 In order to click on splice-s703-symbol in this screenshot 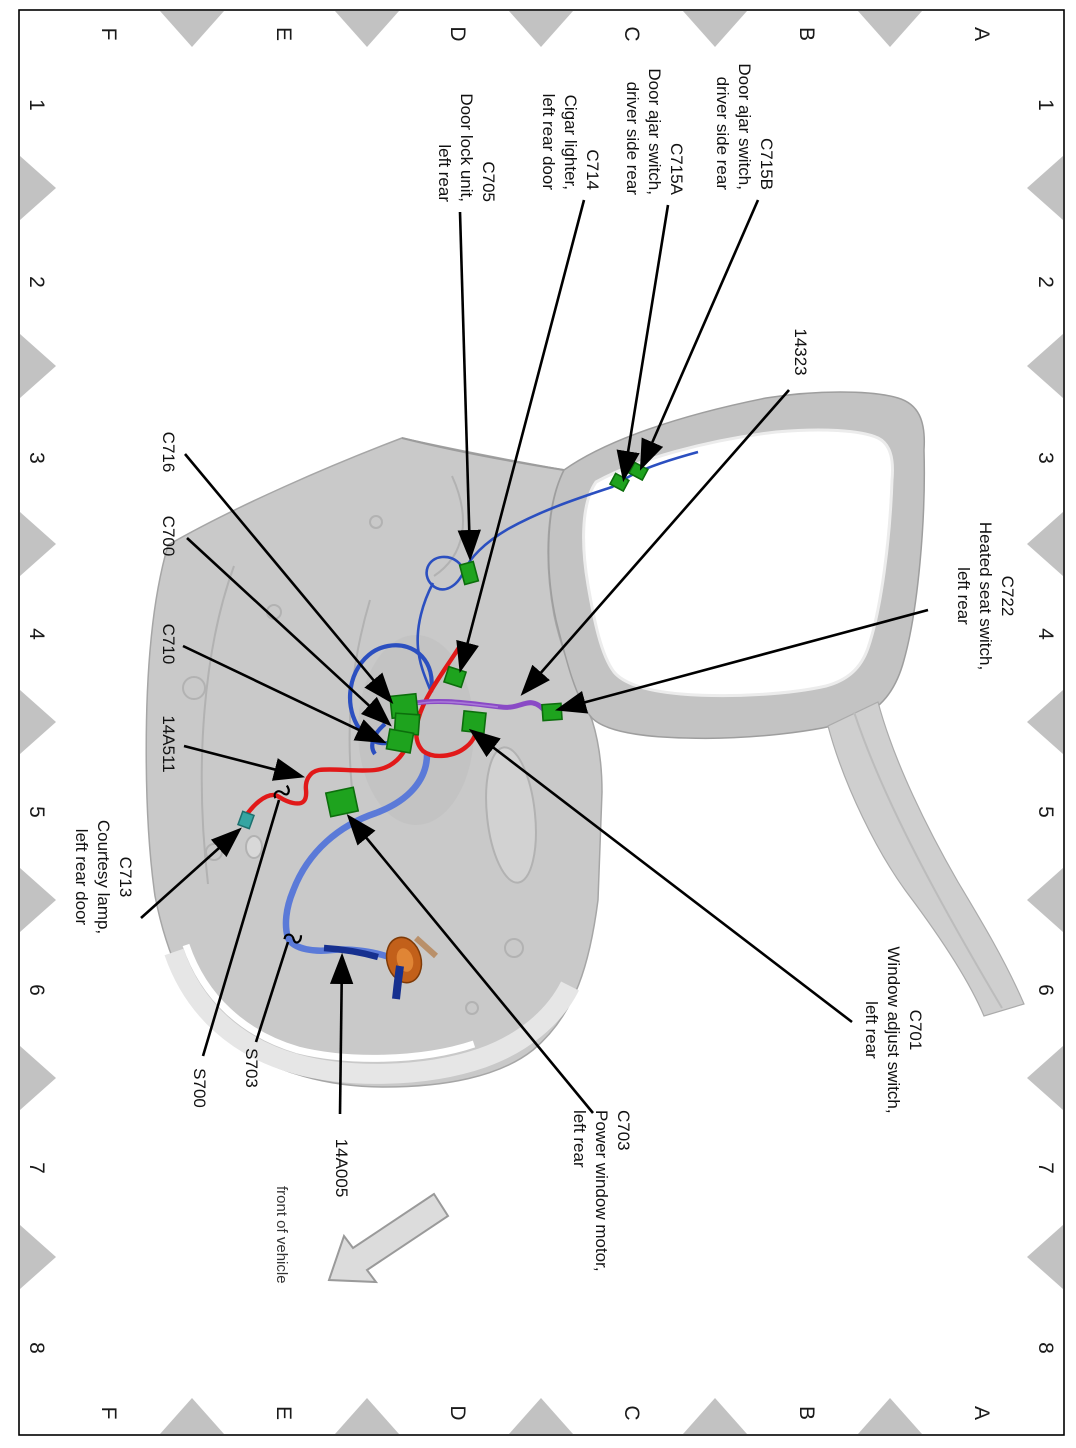, I will do `click(293, 938)`.